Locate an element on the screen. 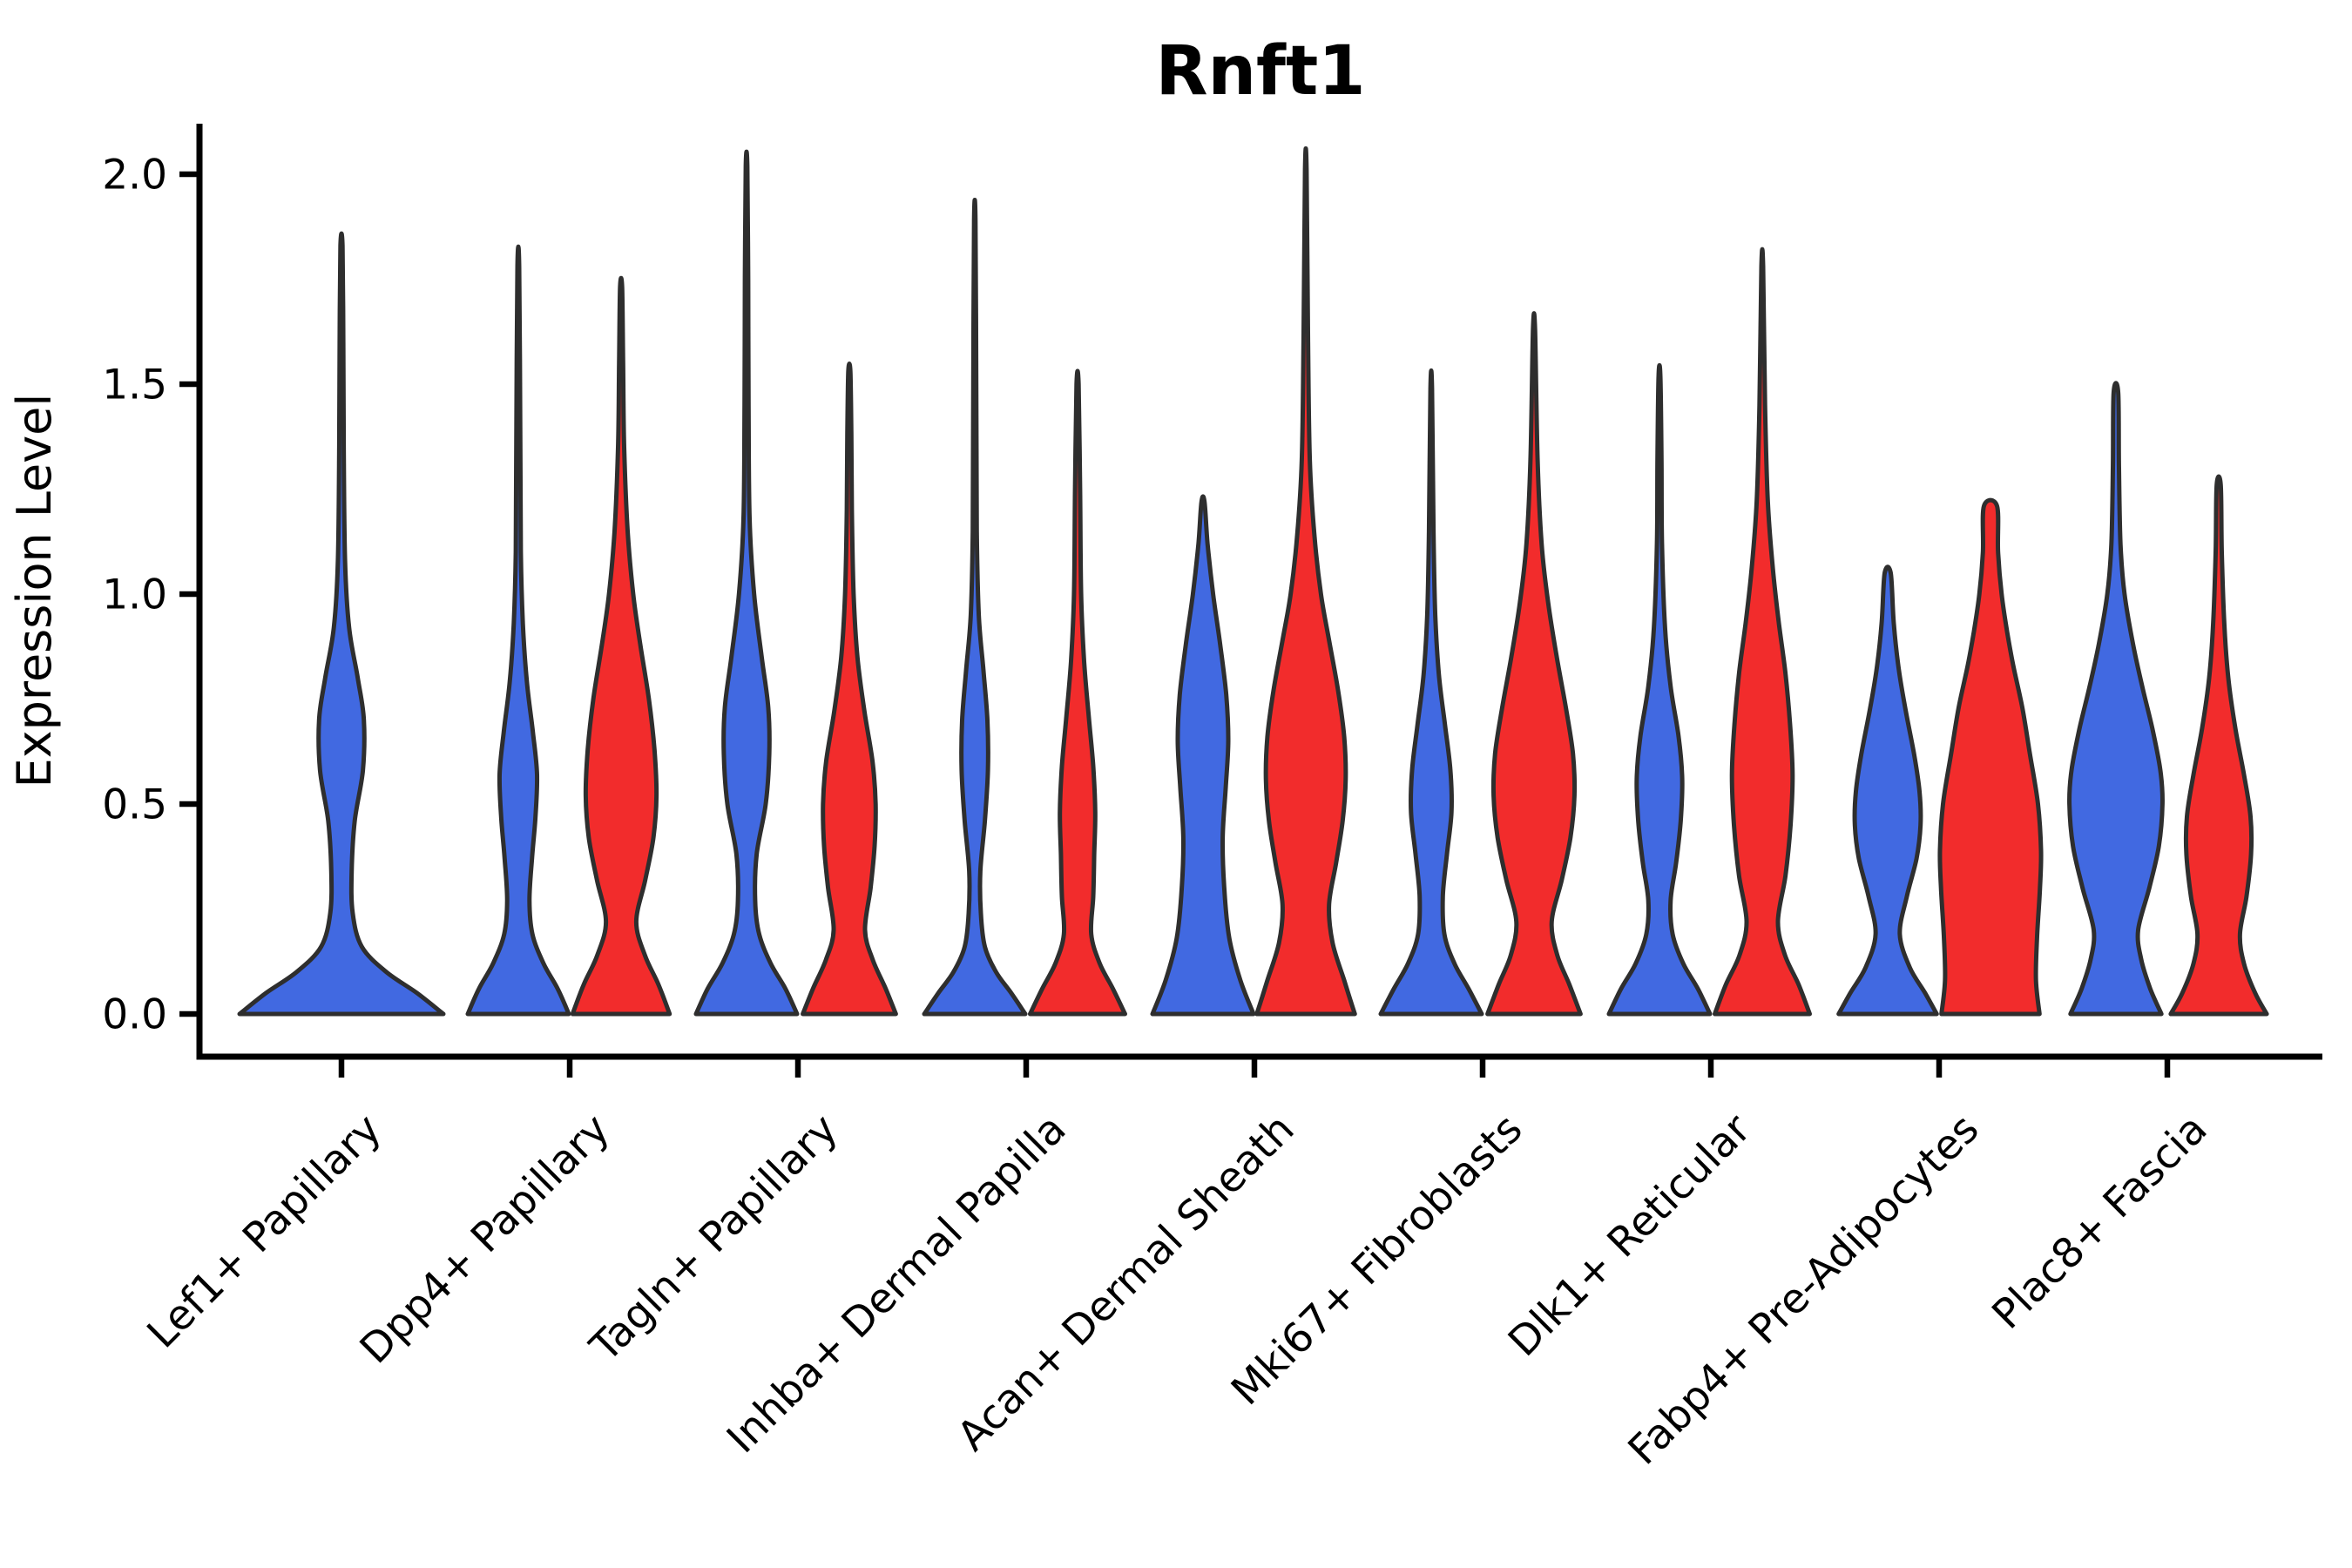 This screenshot has width=2352, height=1568. violin-inhba-dermal-papilla-red is located at coordinates (1077, 692).